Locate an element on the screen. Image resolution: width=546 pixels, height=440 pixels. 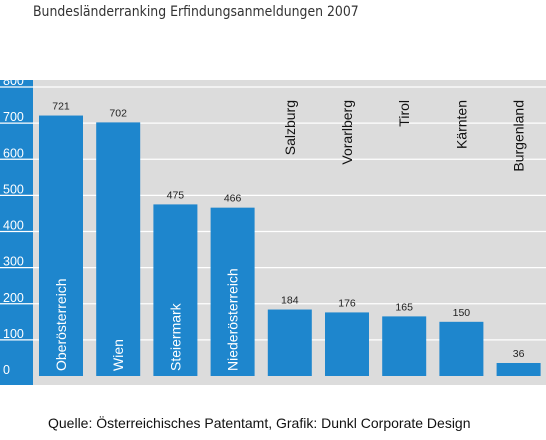
value-label: 36 is located at coordinates (519, 354).